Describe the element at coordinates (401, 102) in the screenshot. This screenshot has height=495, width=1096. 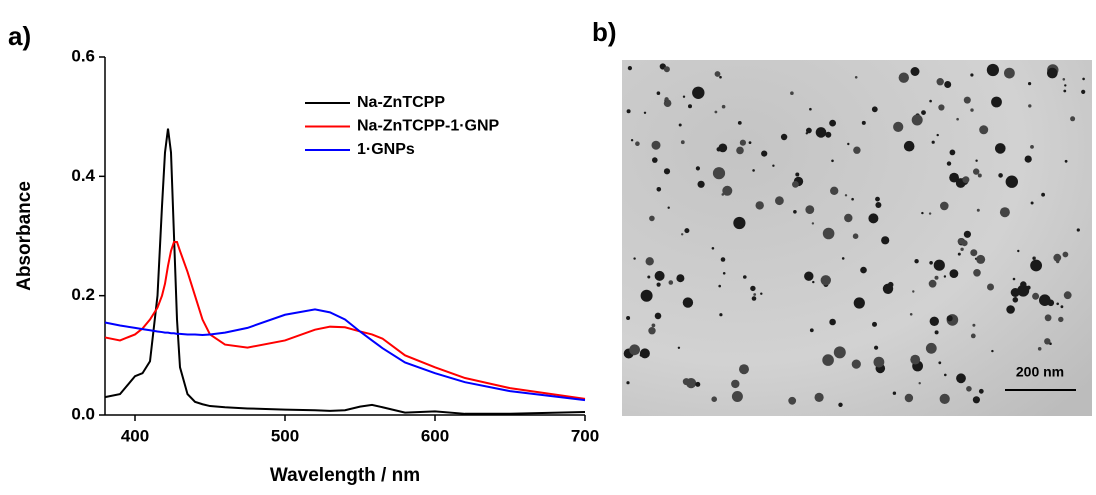
I see `legend-label: Na-ZnTCPP` at that location.